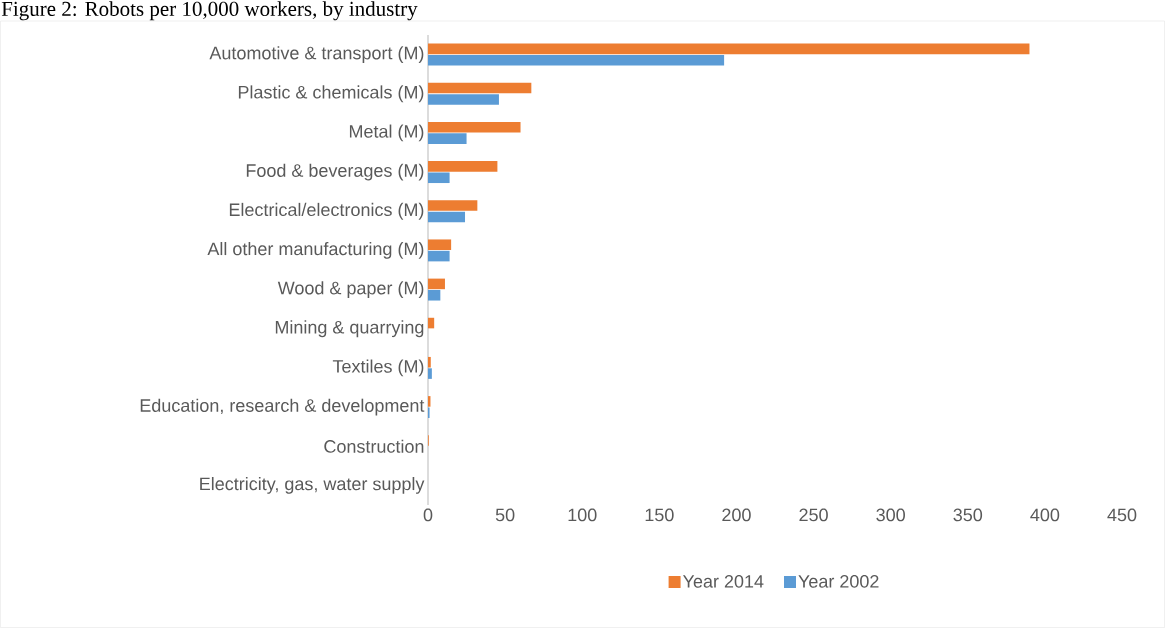  I want to click on y-tick-label: All other manufacturing (M), so click(315, 250).